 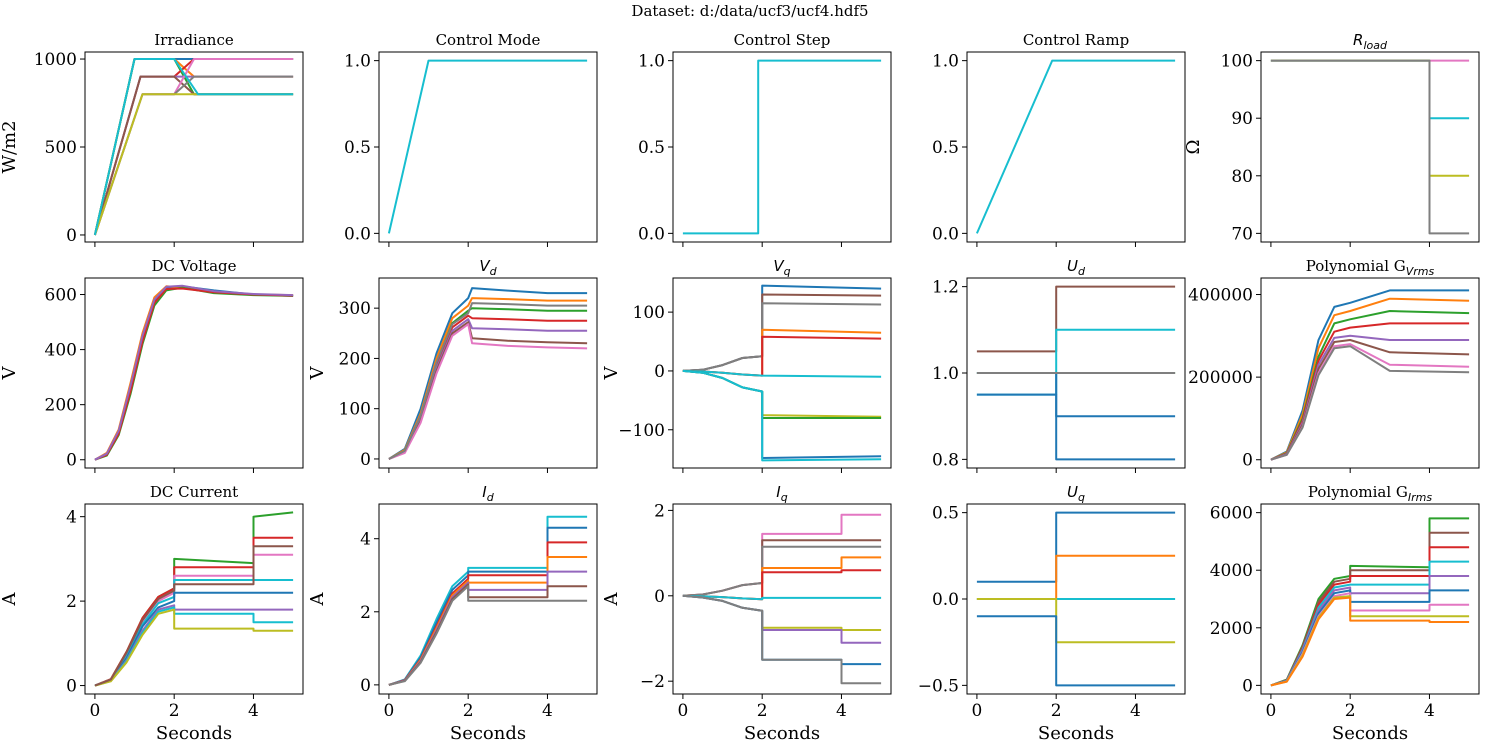 I want to click on subplot-poly_girms: 0 2000 4000 6000 0 2 4 Polynomial GIrms Seconds, so click(x=1345, y=613).